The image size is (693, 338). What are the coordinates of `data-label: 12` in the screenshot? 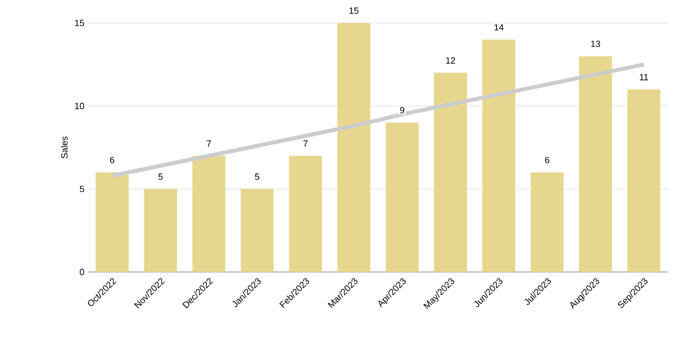 It's located at (451, 60).